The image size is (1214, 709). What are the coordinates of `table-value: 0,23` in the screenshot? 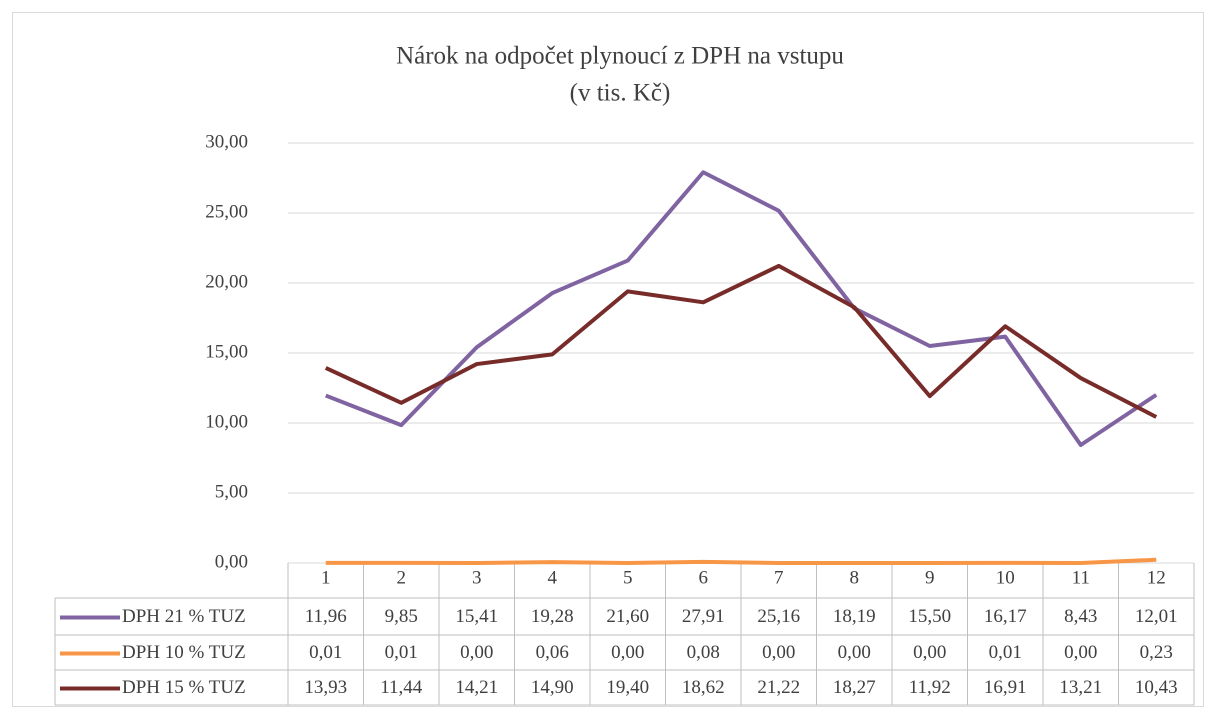 It's located at (1156, 652).